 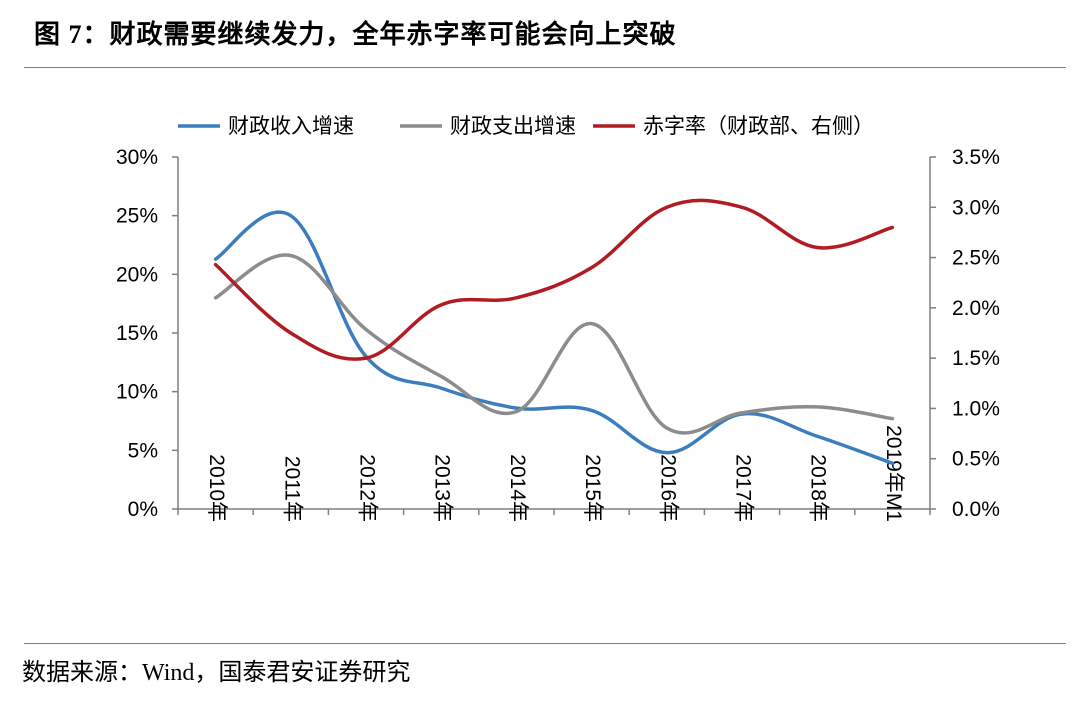 What do you see at coordinates (758, 126) in the screenshot?
I see `legend-label-3: 赤字率（财政部、右侧）` at bounding box center [758, 126].